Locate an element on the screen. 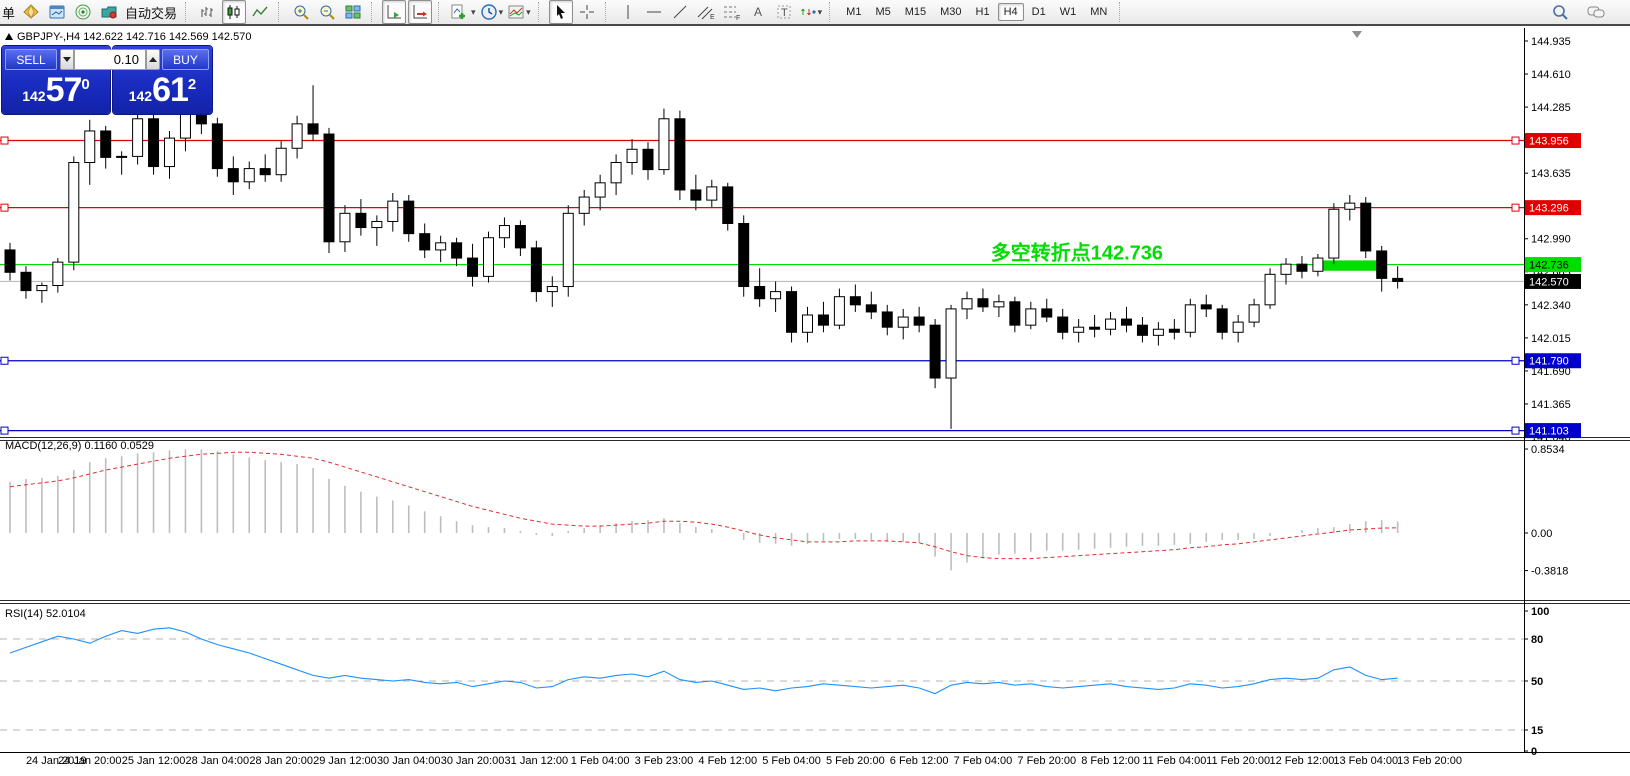 The image size is (1630, 776). timeframe-M15: M15 is located at coordinates (915, 12).